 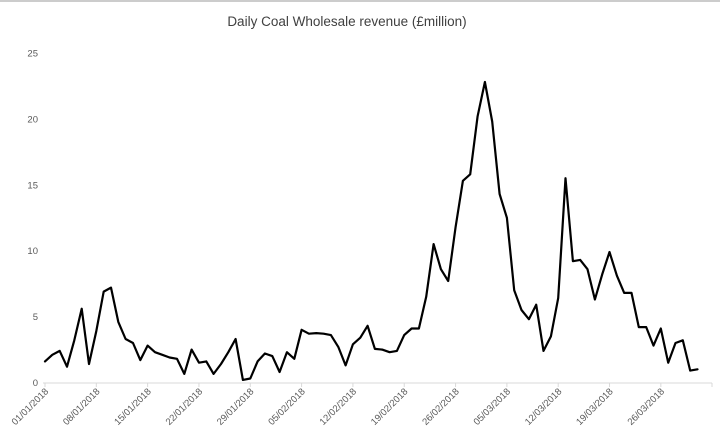 I want to click on y-axis-label: 20, so click(x=32, y=119).